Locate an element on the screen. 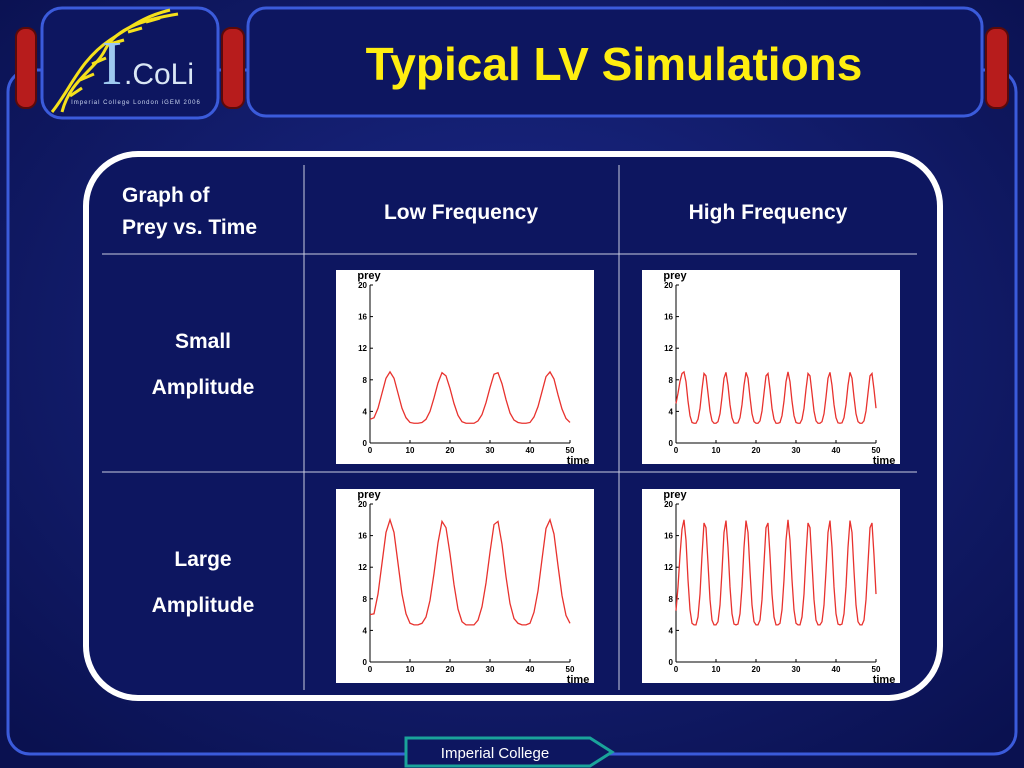 The image size is (1024, 768). column-header: Low Frequency is located at coordinates (461, 212).